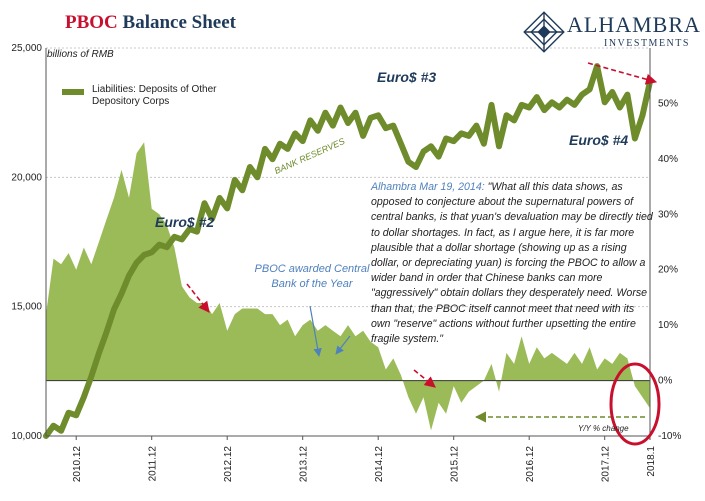  Describe the element at coordinates (153, 464) in the screenshot. I see `x-tick-label: 2011.12` at that location.